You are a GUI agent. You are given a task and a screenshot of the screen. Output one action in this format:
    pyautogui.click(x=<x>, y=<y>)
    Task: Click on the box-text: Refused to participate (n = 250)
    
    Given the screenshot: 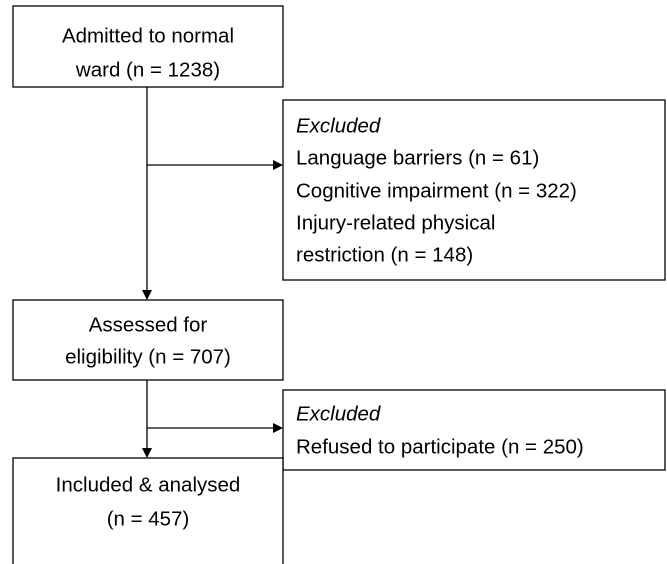 What is the action you would take?
    pyautogui.click(x=440, y=446)
    